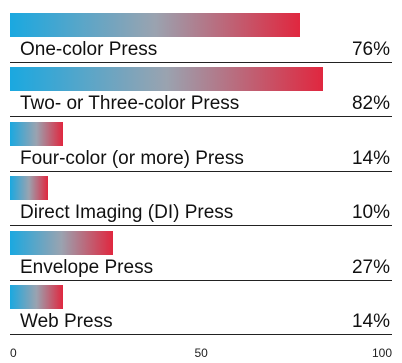  What do you see at coordinates (370, 104) in the screenshot?
I see `value-label: 82%` at bounding box center [370, 104].